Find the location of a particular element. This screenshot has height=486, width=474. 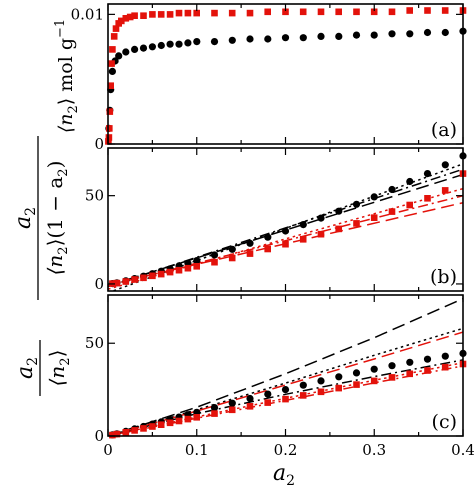

panel-c-ylabel-den-c: ⟩ is located at coordinates (57, 354).